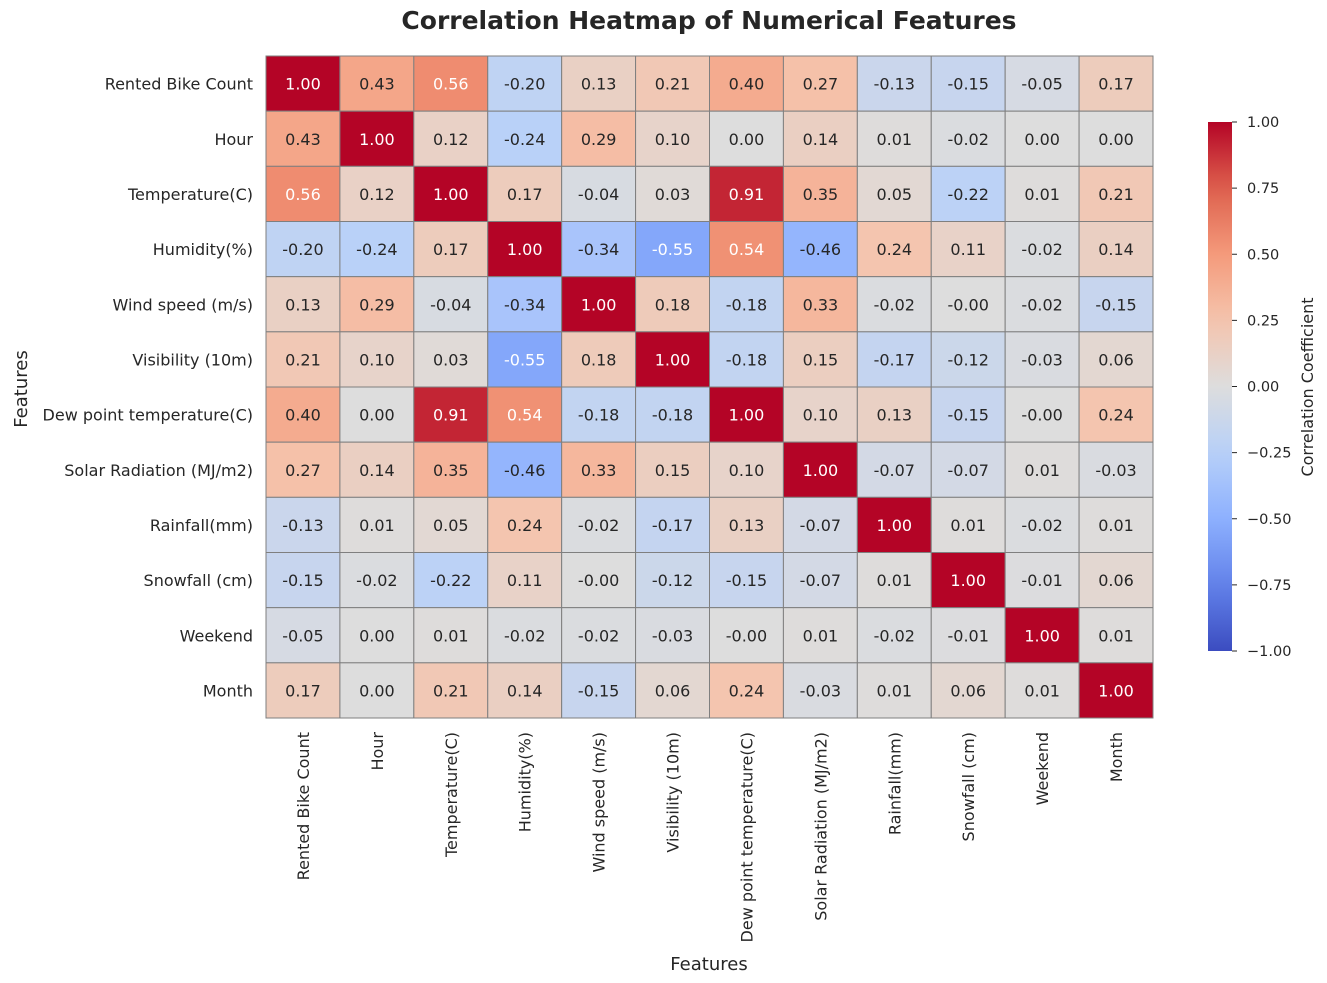 This screenshot has height=983, width=1327. Describe the element at coordinates (524, 139) in the screenshot. I see `cell-value-label: -0.24` at that location.